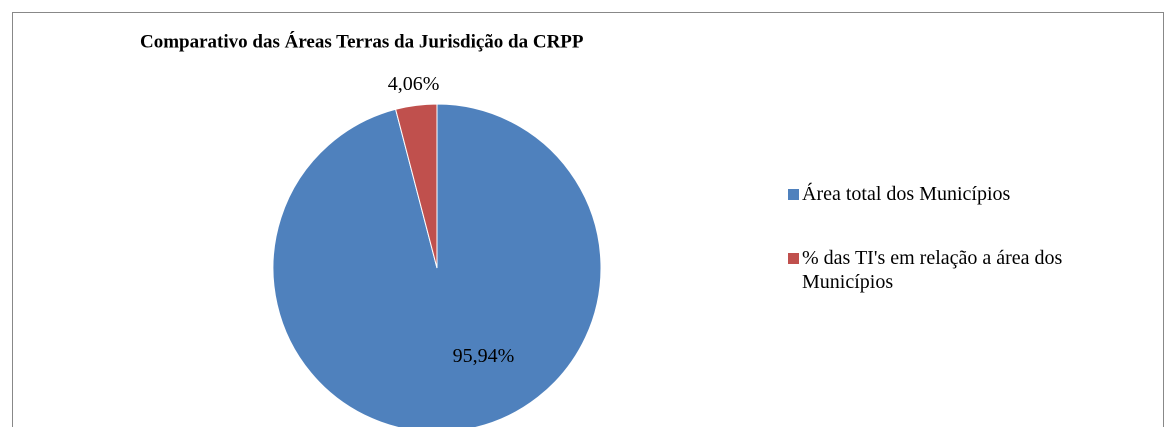  Describe the element at coordinates (414, 84) in the screenshot. I see `data-label: 4,06%` at that location.